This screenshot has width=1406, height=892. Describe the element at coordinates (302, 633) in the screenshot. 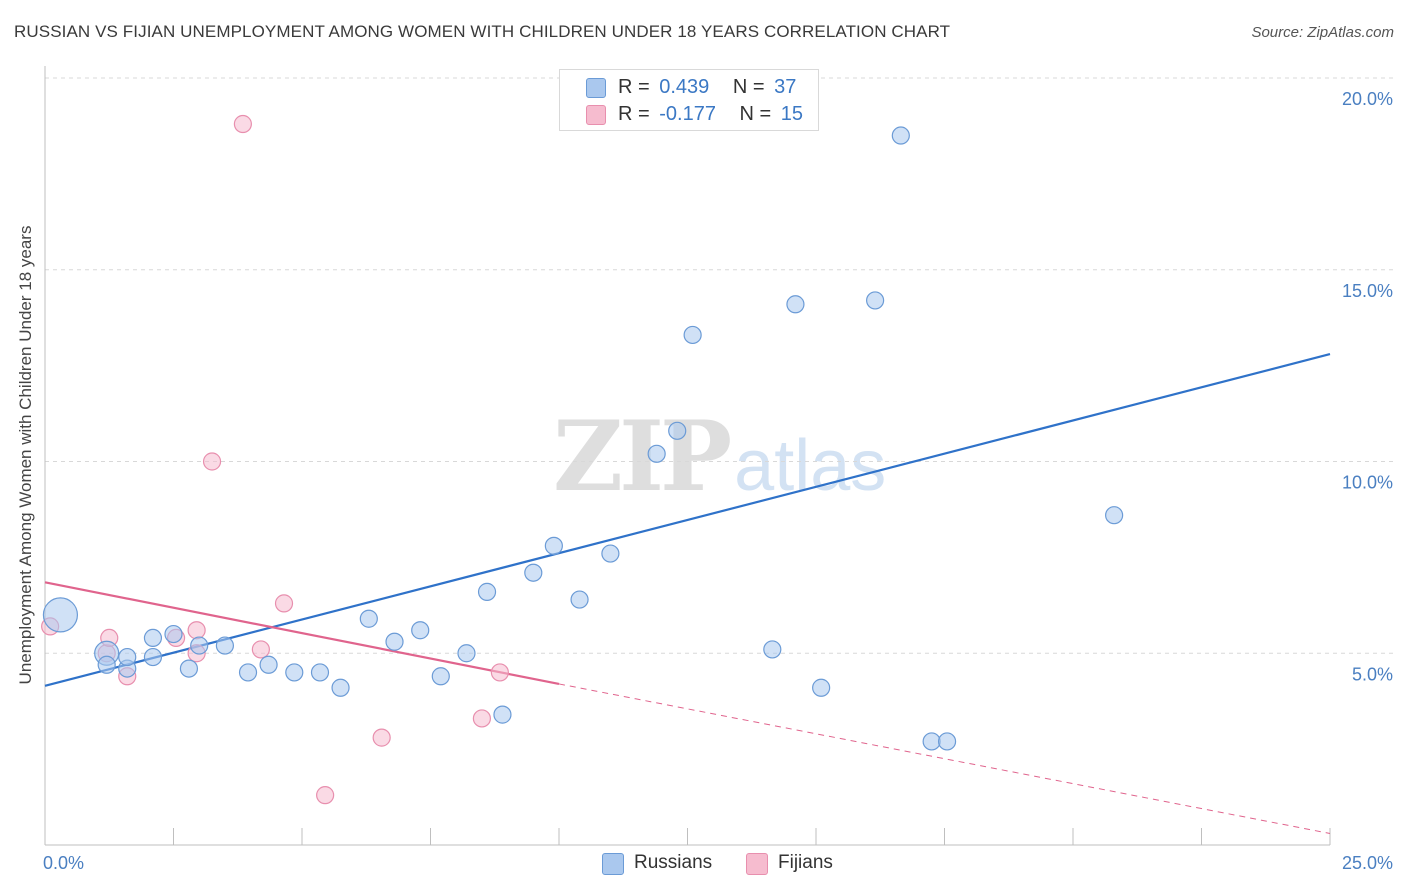

I see `trend-line-fijians` at that location.